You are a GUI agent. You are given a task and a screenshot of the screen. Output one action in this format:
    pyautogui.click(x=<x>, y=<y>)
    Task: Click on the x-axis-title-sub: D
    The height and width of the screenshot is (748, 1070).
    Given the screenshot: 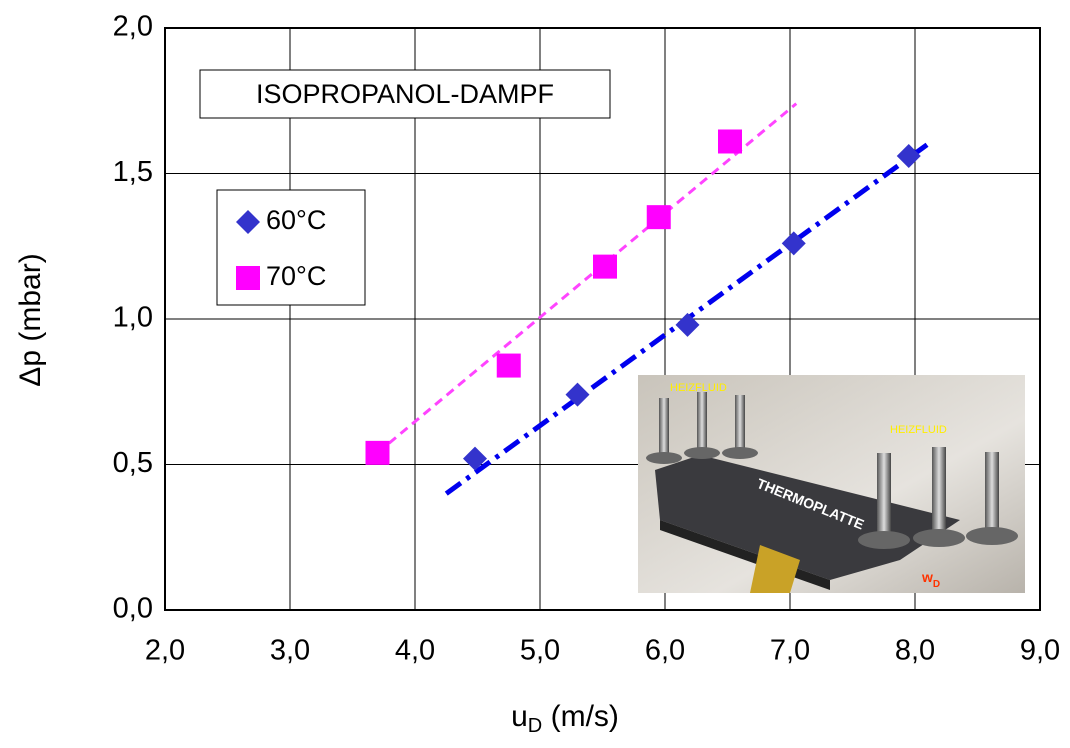 What is the action you would take?
    pyautogui.click(x=535, y=726)
    